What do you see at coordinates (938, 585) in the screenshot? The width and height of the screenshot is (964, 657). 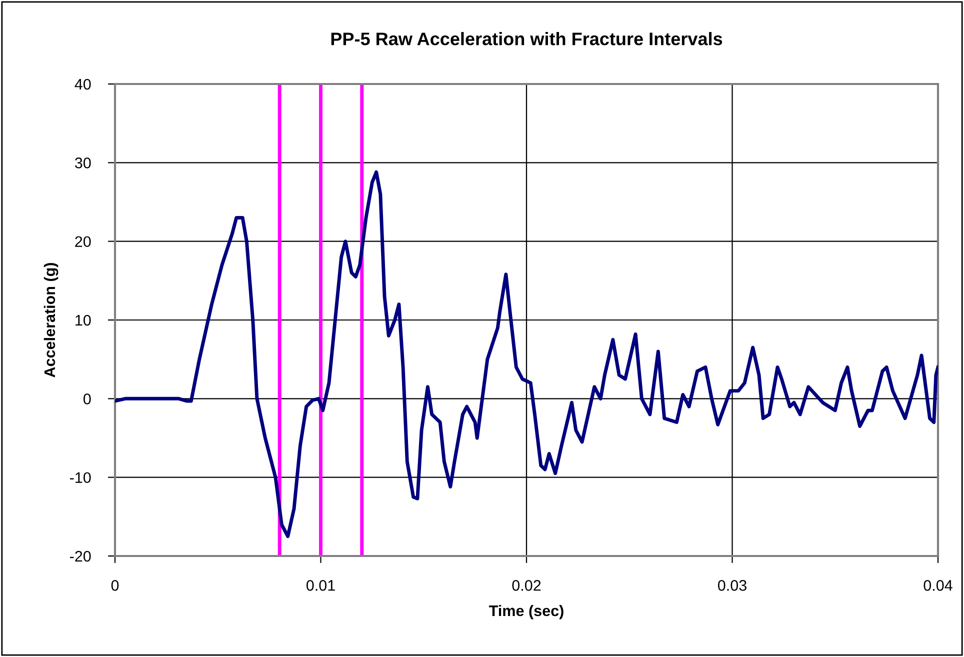 I see `x-tick-label: 0.04` at bounding box center [938, 585].